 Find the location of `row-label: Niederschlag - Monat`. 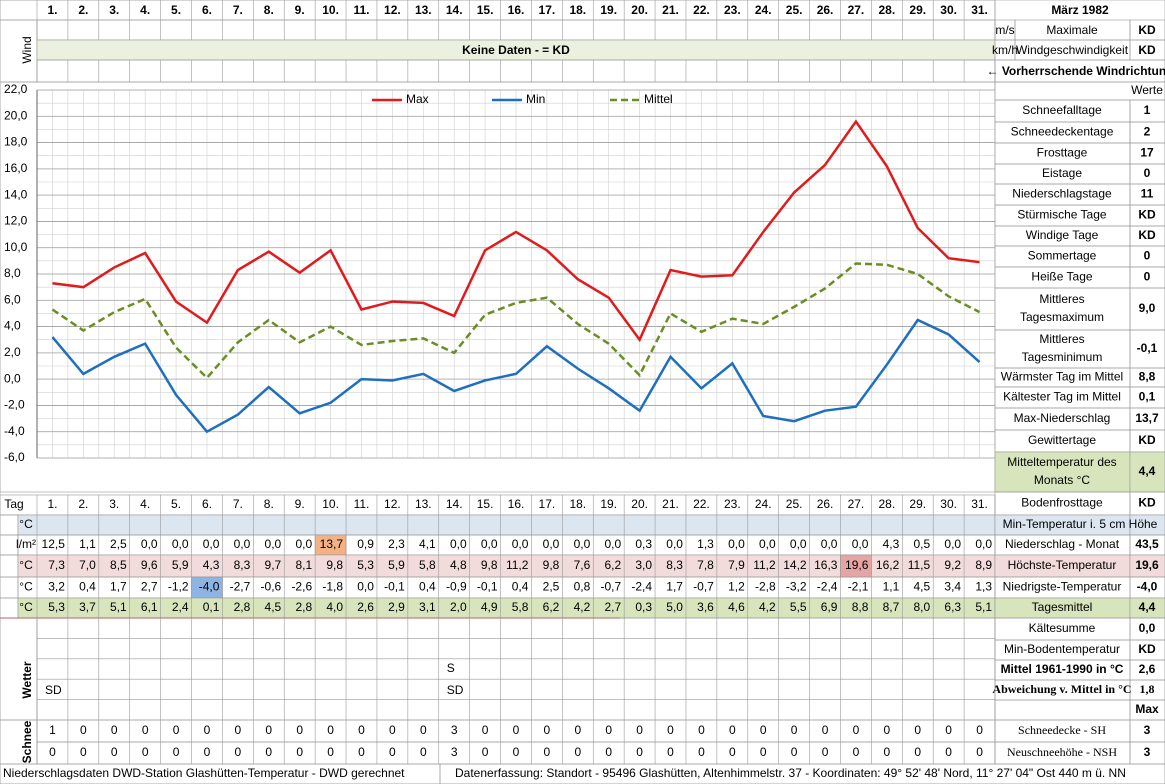

row-label: Niederschlag - Monat is located at coordinates (1062, 544).